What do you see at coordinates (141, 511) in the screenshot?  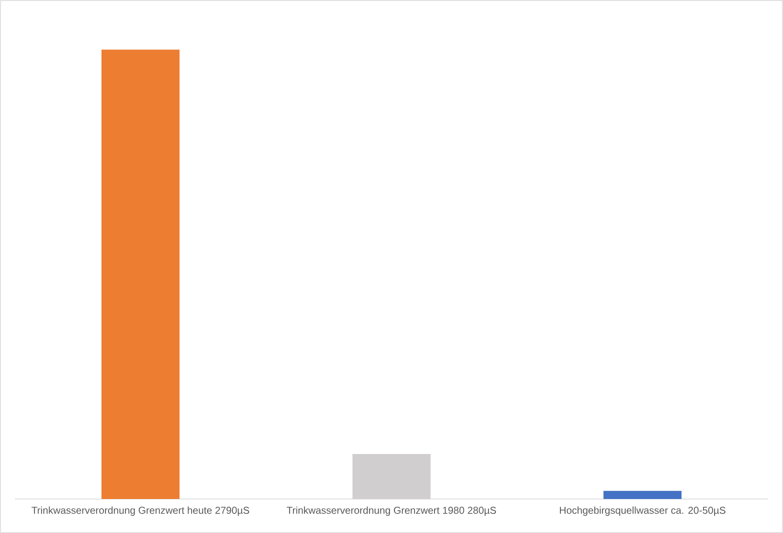 I see `x-tick-label: Trinkwasserverordnung Grenzwert heute 2790µS` at bounding box center [141, 511].